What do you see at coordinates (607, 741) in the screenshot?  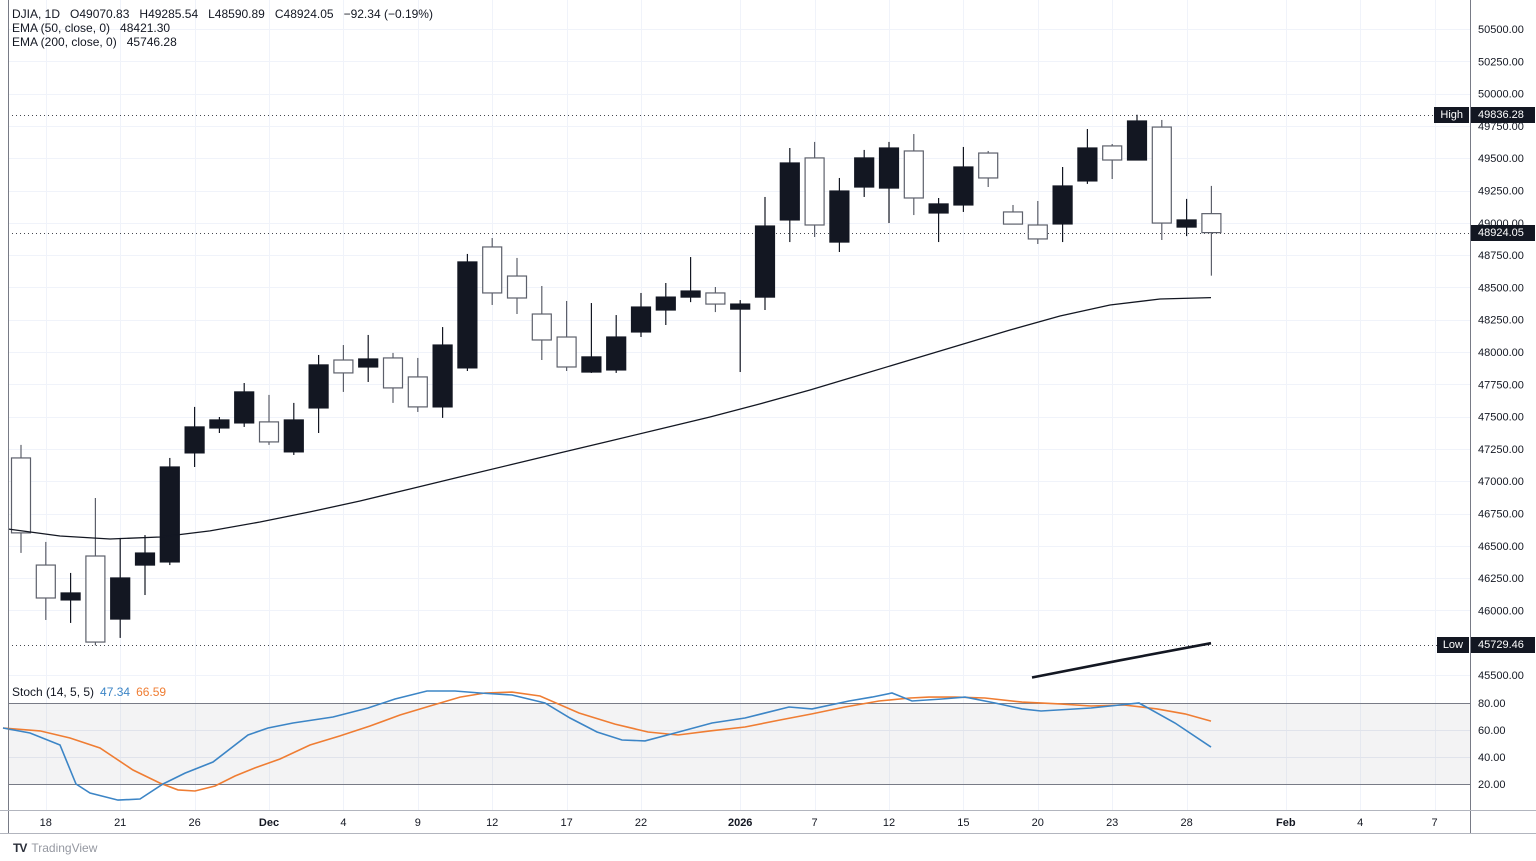 I see `stoch-d-line` at bounding box center [607, 741].